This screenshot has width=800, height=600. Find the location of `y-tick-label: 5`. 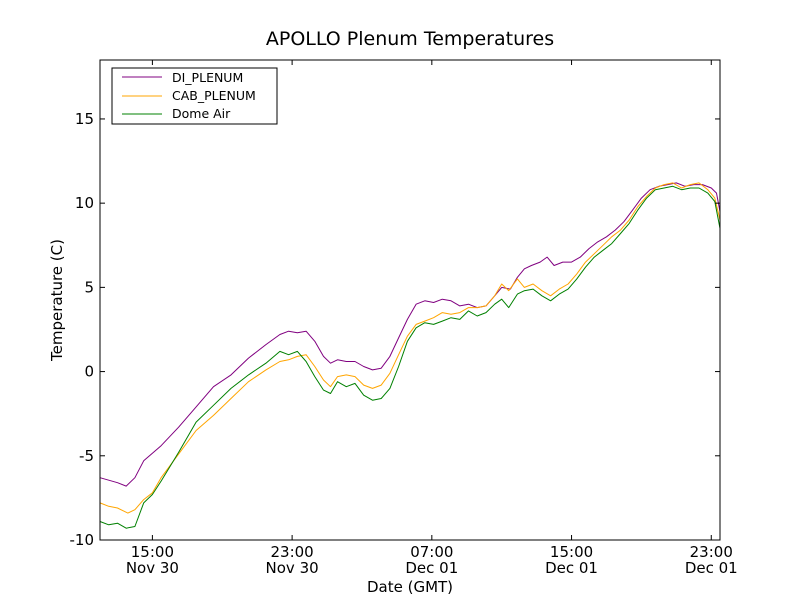

y-tick-label: 5 is located at coordinates (89, 287).